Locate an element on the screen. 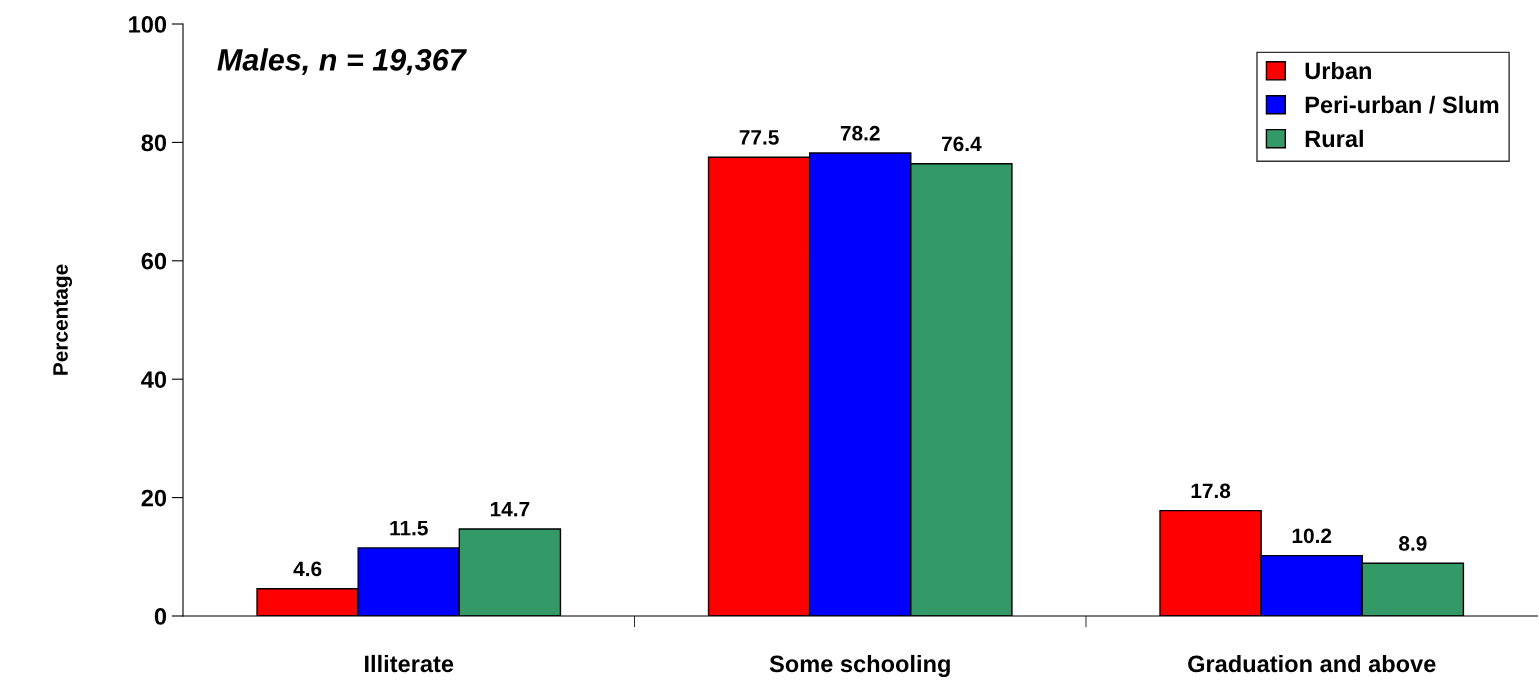 The width and height of the screenshot is (1539, 688). annotation: Males, n = 19,367 is located at coordinates (342, 62).